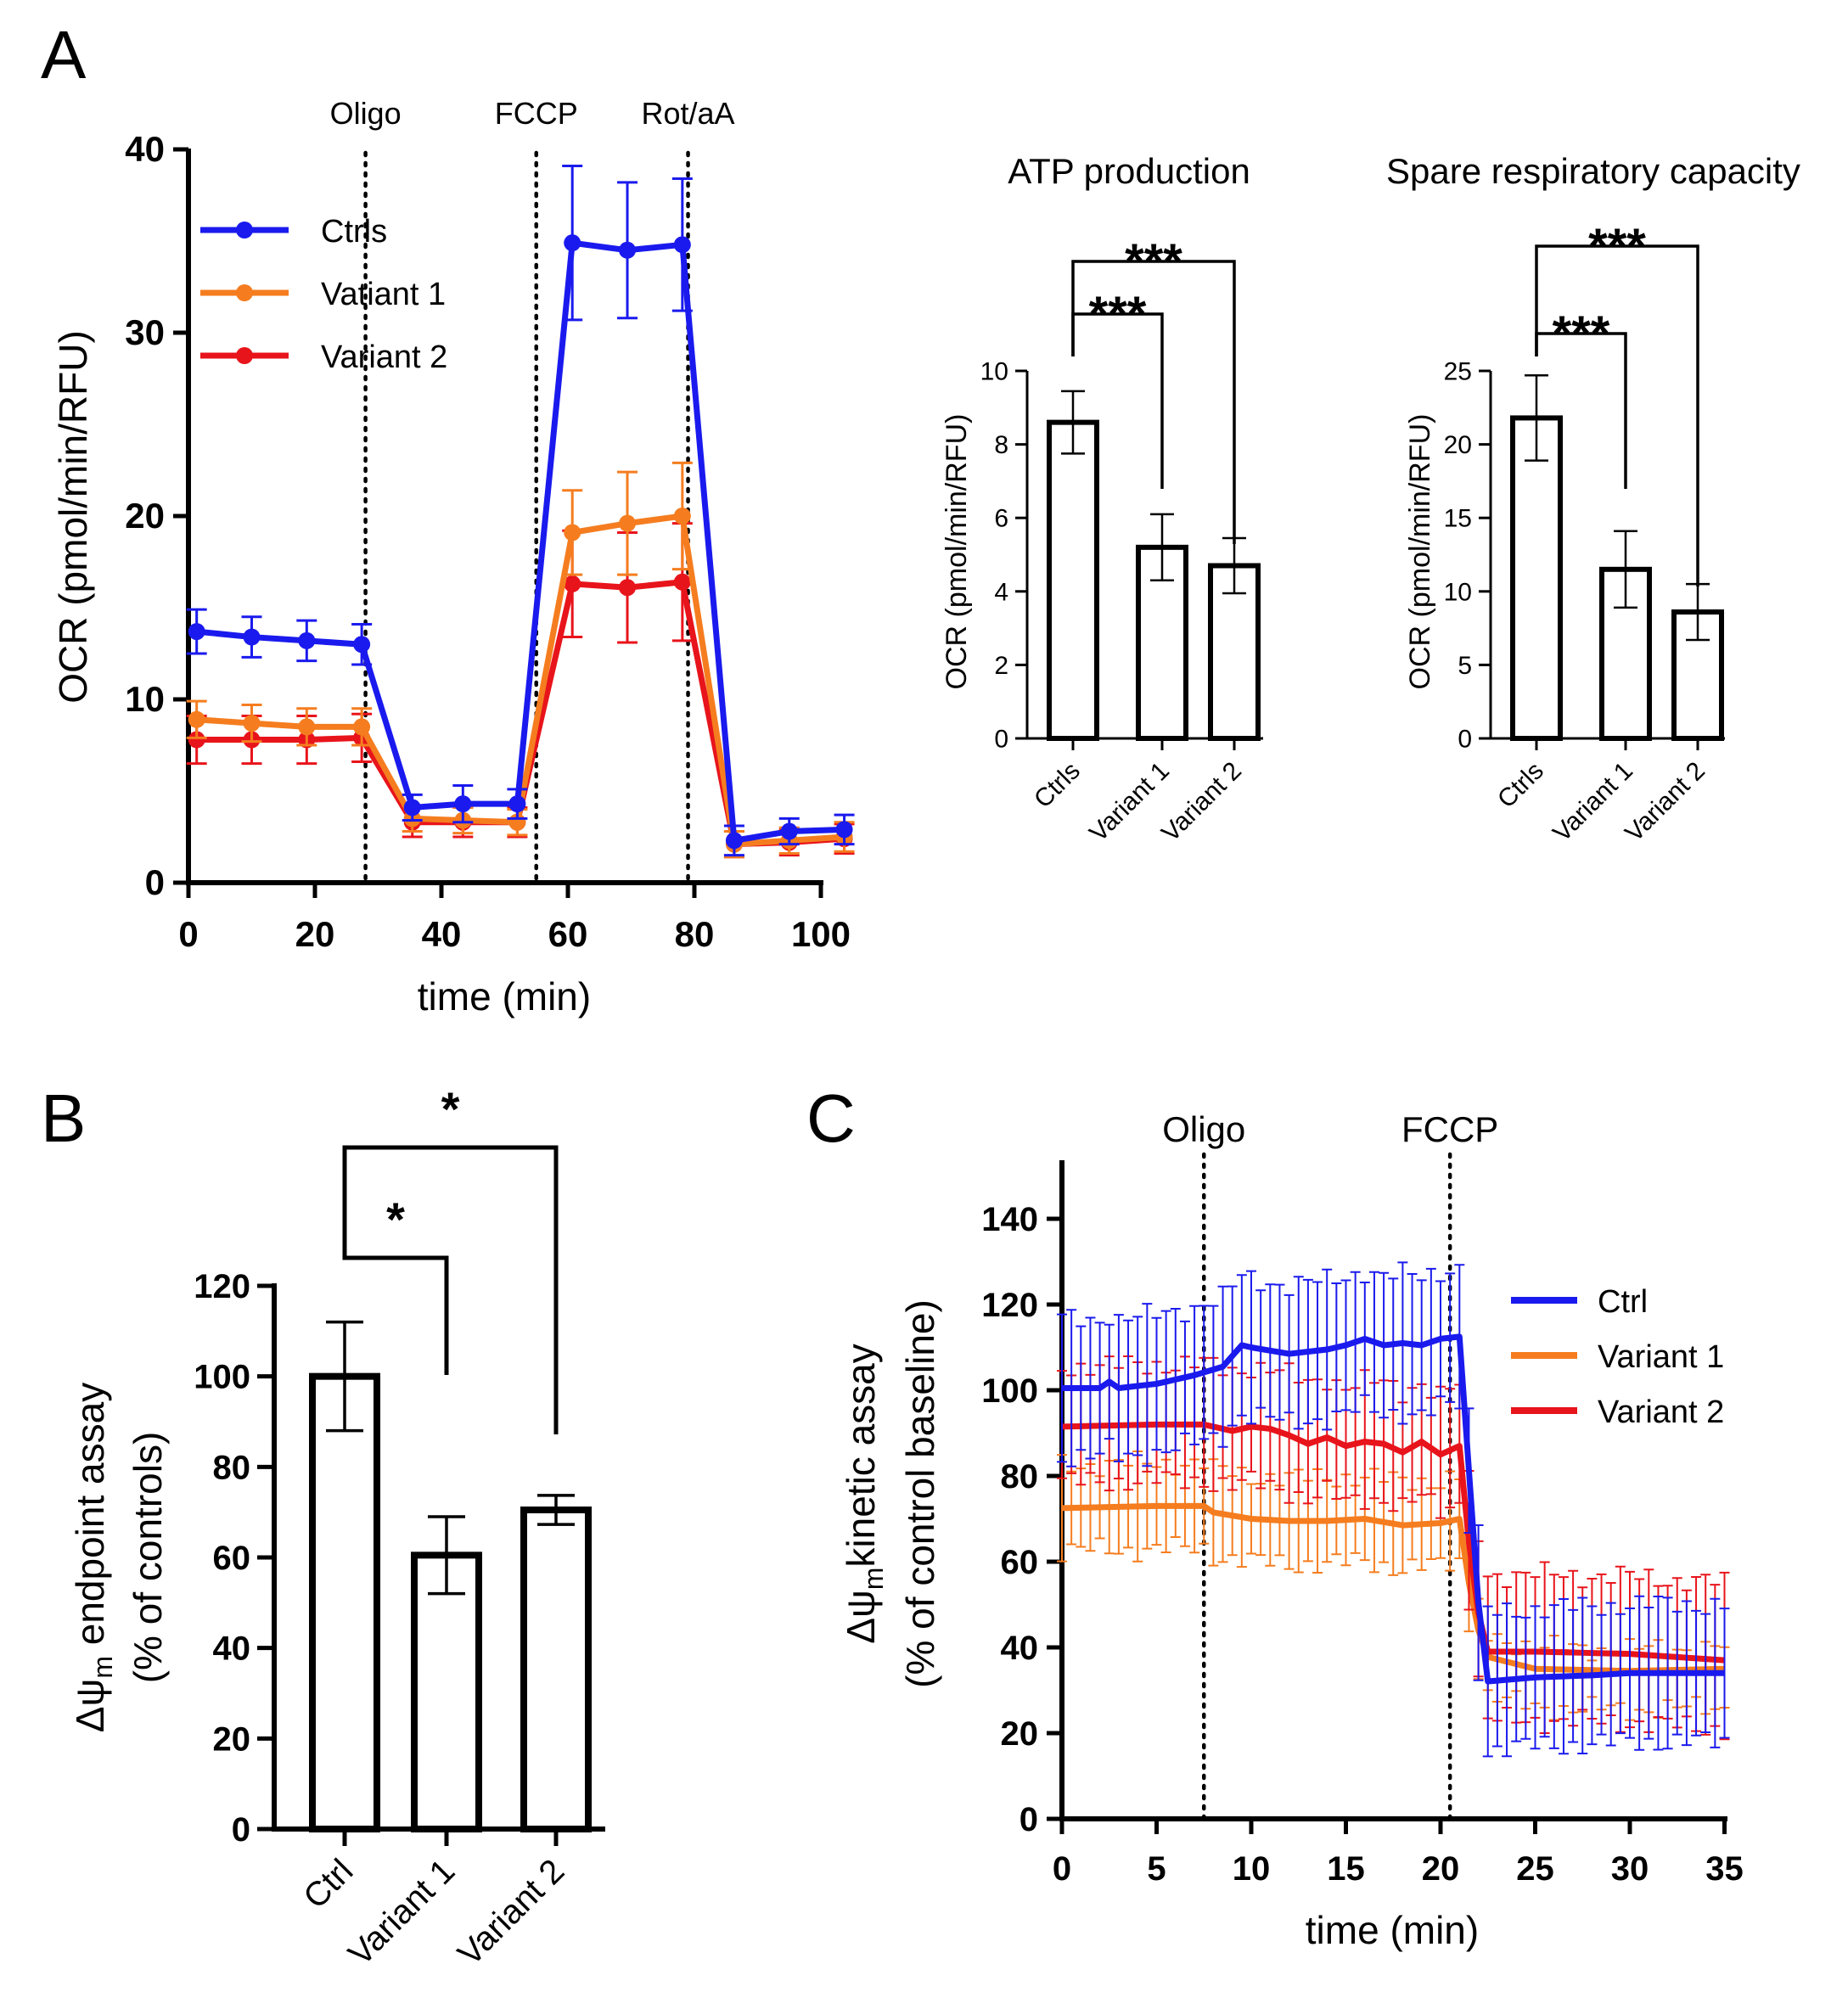 The height and width of the screenshot is (1992, 1848). What do you see at coordinates (1593, 171) in the screenshot?
I see `chart-title: Spare respiratory capacity` at bounding box center [1593, 171].